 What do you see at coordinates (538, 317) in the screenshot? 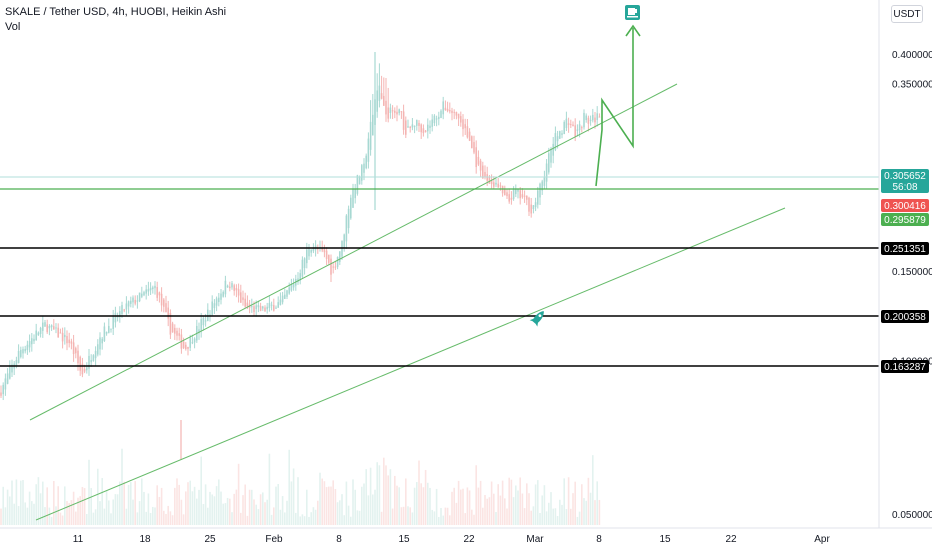
I see `rocket-body` at bounding box center [538, 317].